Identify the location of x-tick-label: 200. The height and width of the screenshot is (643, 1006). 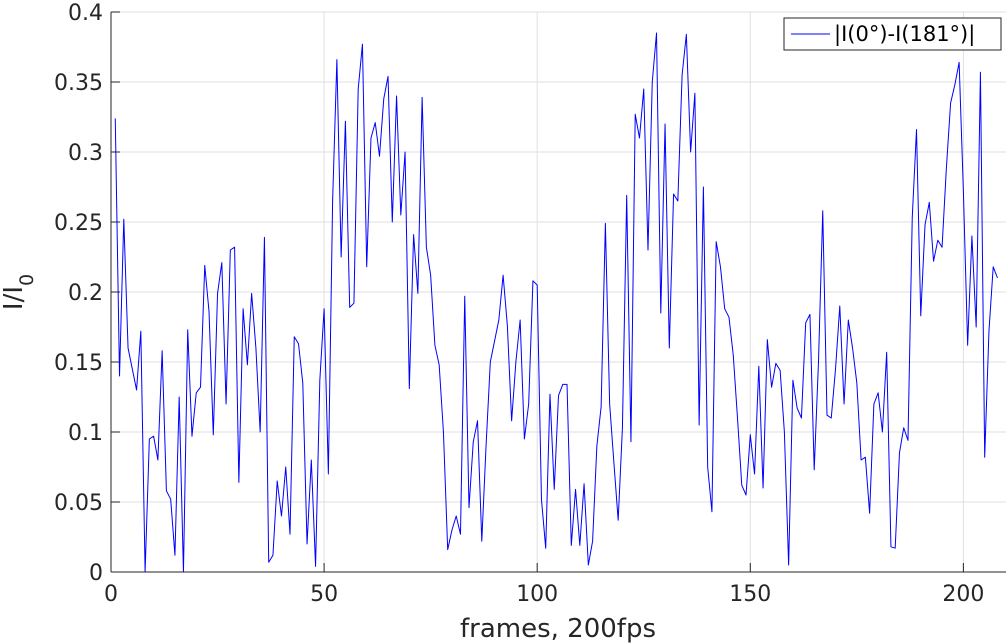
(963, 594).